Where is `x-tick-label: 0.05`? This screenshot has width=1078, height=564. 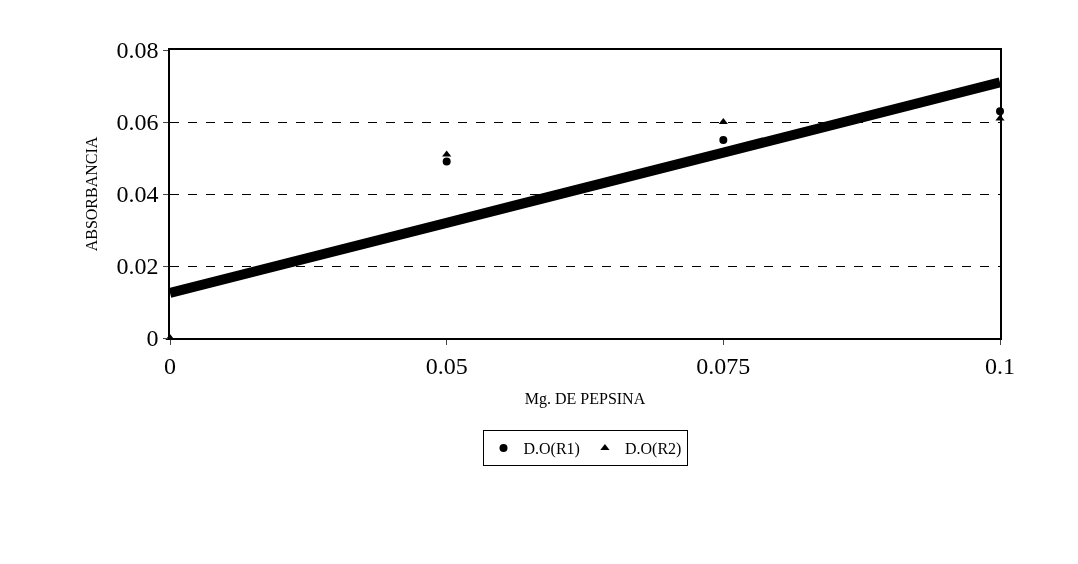 x-tick-label: 0.05 is located at coordinates (446, 365).